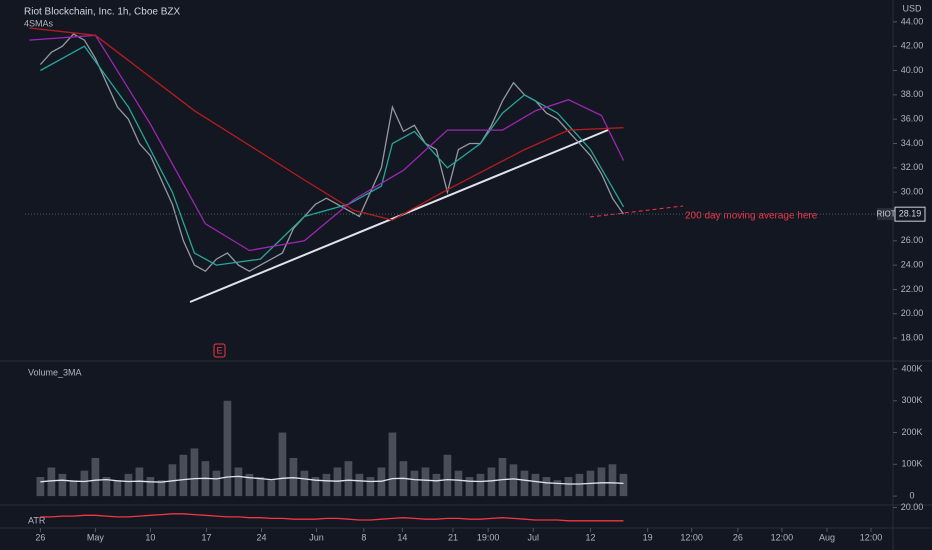  Describe the element at coordinates (912, 46) in the screenshot. I see `y-tick-label: 42.00` at that location.